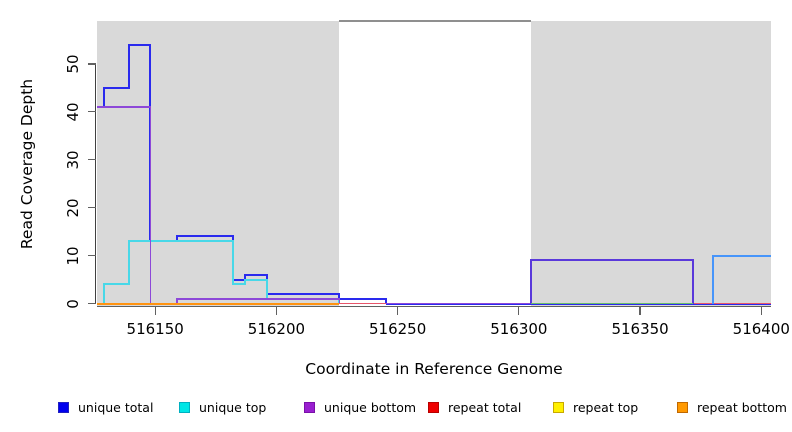  I want to click on legend-label: repeat bottom, so click(742, 407).